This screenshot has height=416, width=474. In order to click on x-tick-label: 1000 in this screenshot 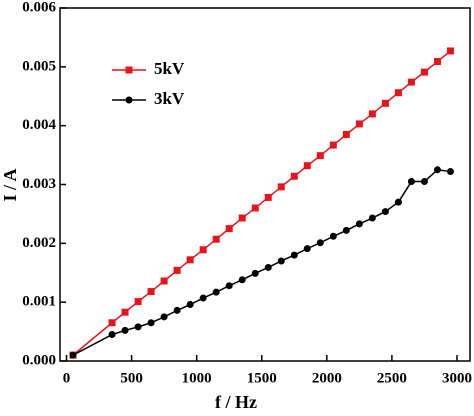, I will do `click(197, 378)`.